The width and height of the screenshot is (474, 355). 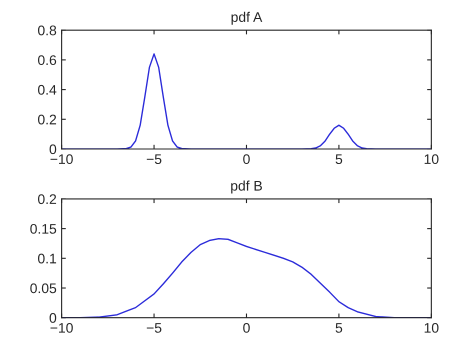 I want to click on y-tick-label: 0.8, so click(x=47, y=31).